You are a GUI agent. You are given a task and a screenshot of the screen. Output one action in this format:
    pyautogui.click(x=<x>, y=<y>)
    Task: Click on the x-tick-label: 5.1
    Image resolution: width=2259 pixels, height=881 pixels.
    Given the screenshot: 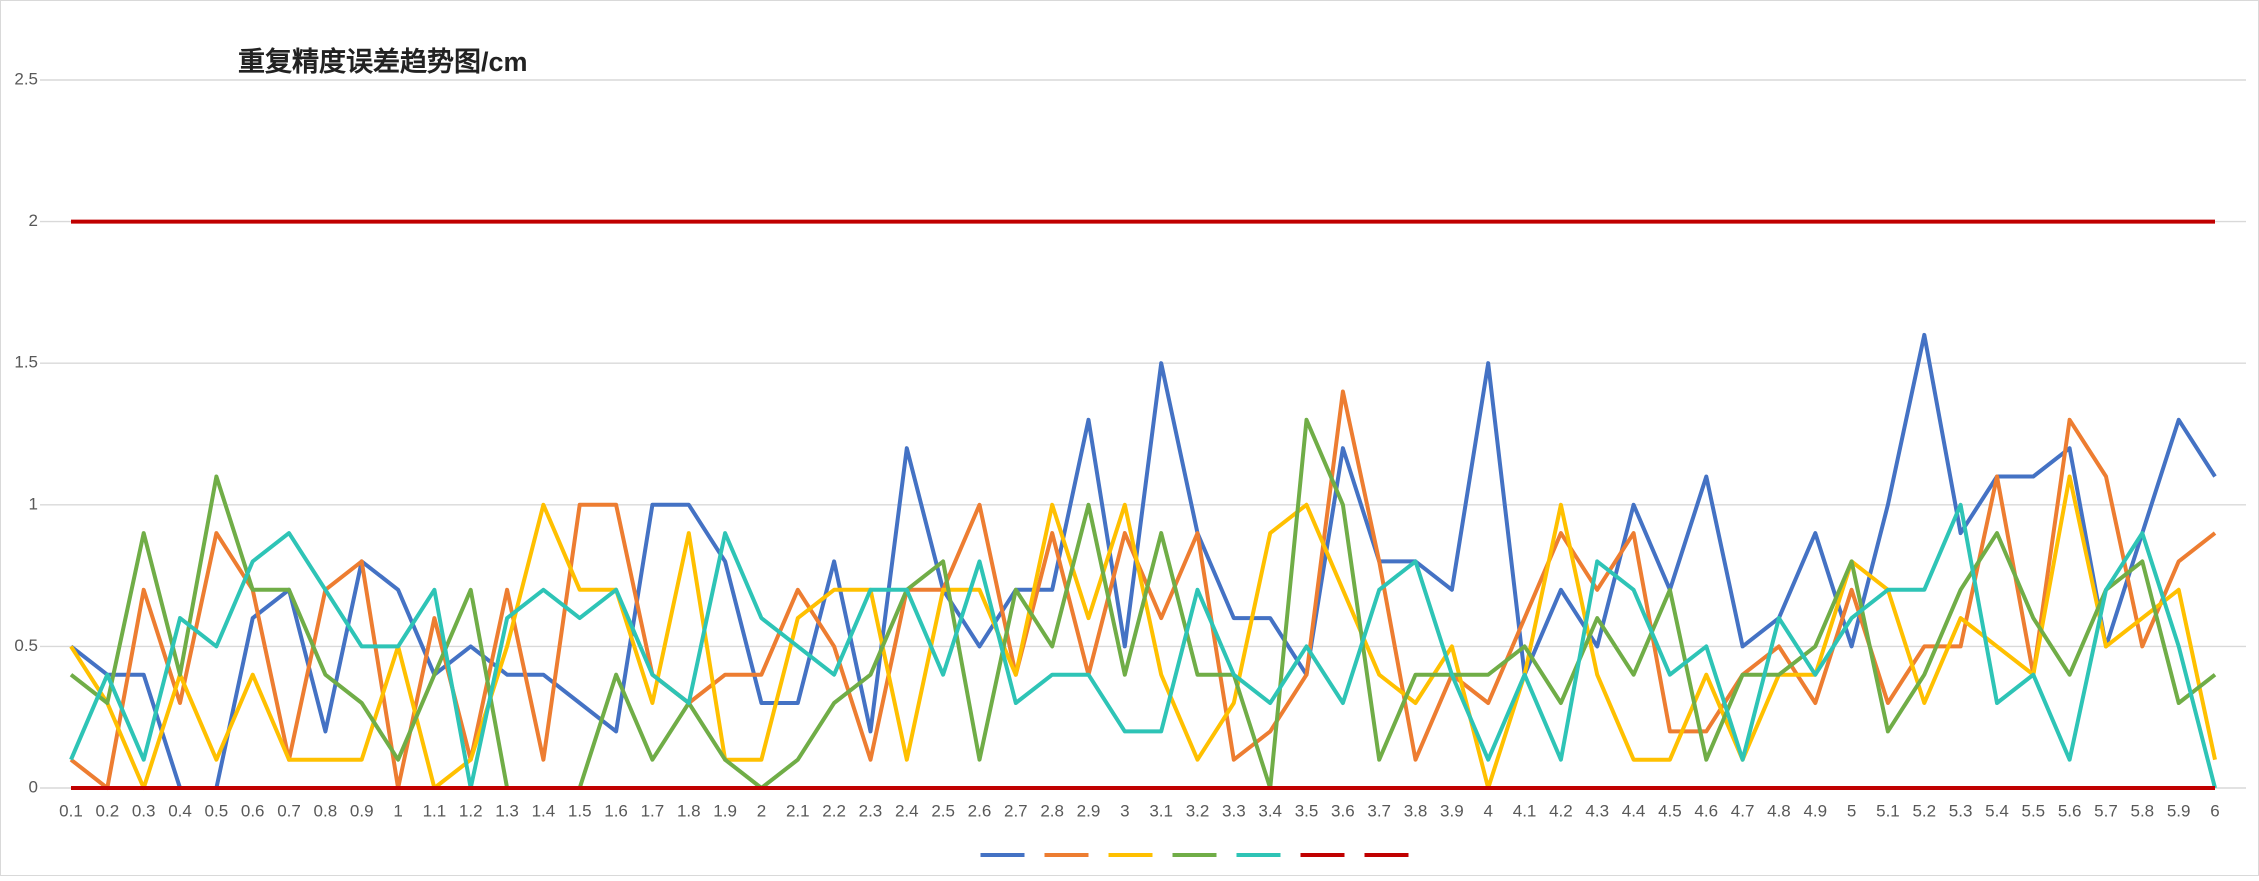 What is the action you would take?
    pyautogui.click(x=1888, y=810)
    